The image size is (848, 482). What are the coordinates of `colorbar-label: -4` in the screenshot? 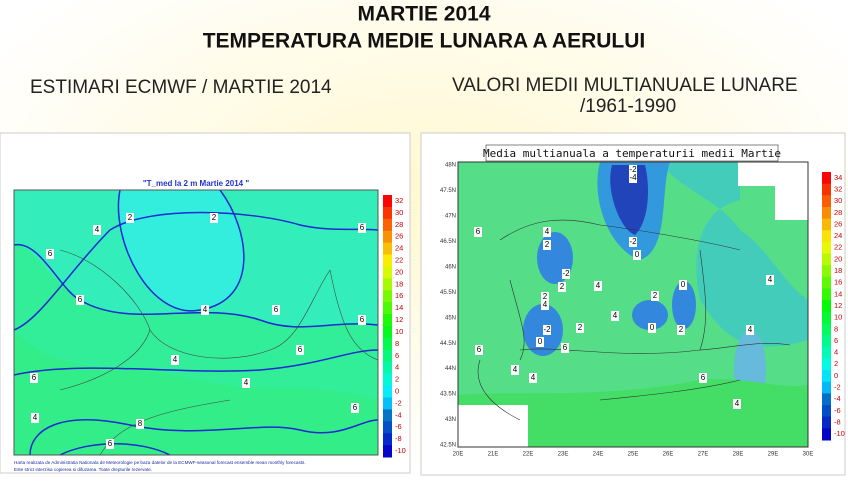 It's located at (398, 414).